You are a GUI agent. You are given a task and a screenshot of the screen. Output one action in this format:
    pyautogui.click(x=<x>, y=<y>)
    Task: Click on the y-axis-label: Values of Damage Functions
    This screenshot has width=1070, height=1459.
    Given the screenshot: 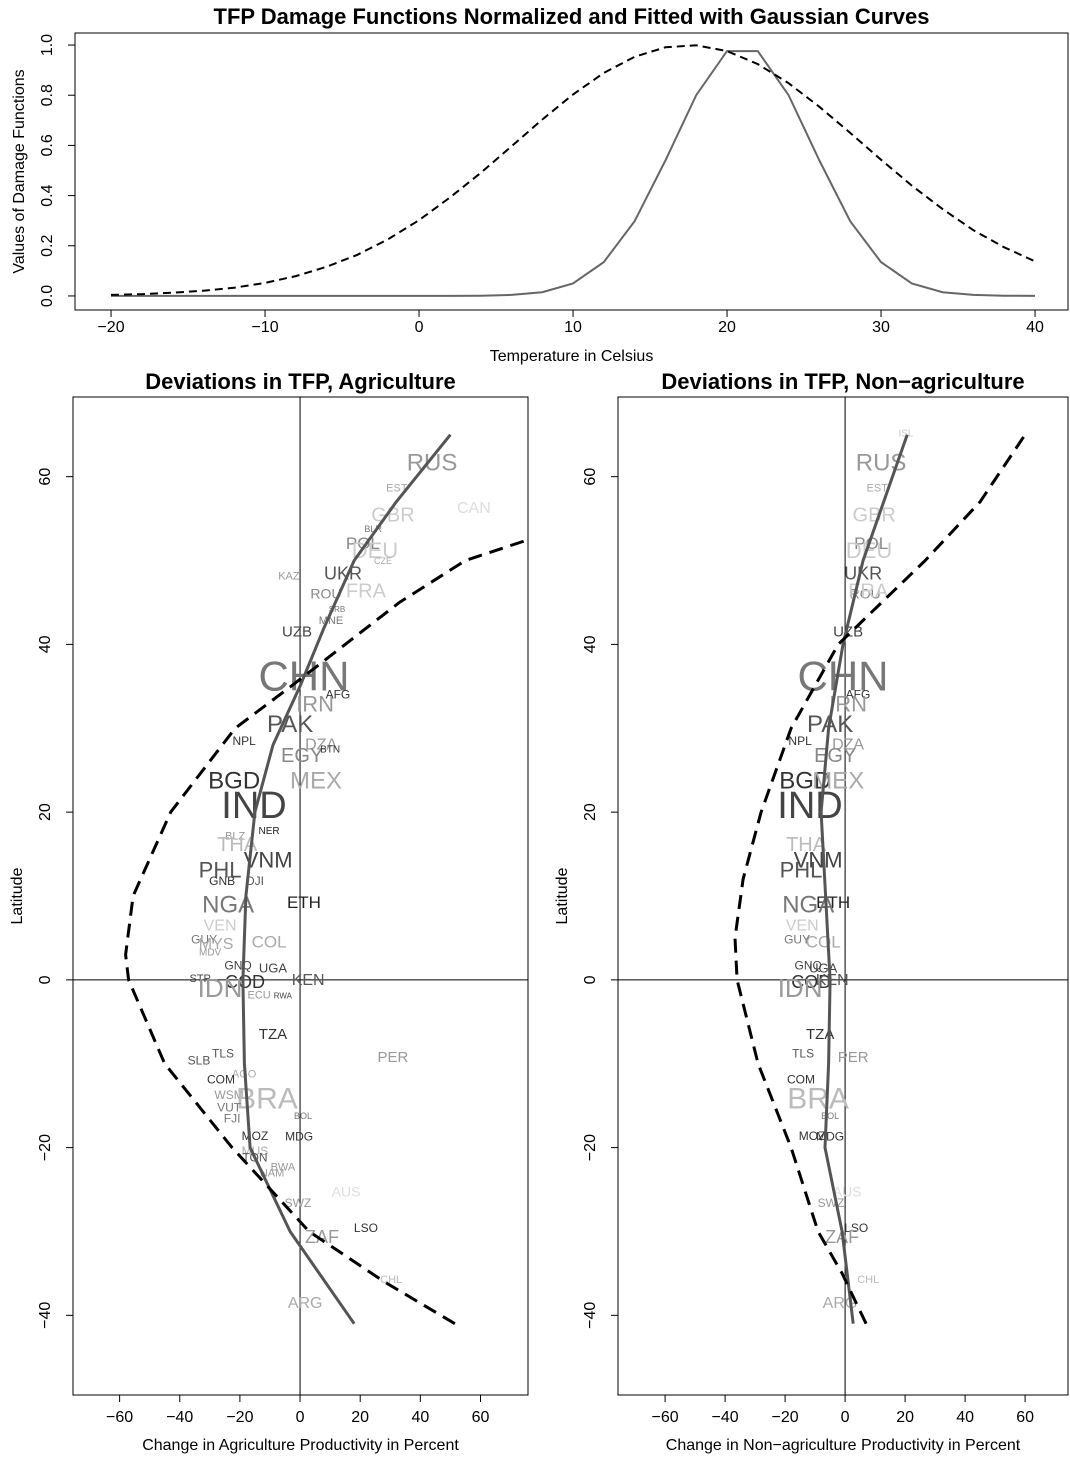 What is the action you would take?
    pyautogui.click(x=19, y=171)
    